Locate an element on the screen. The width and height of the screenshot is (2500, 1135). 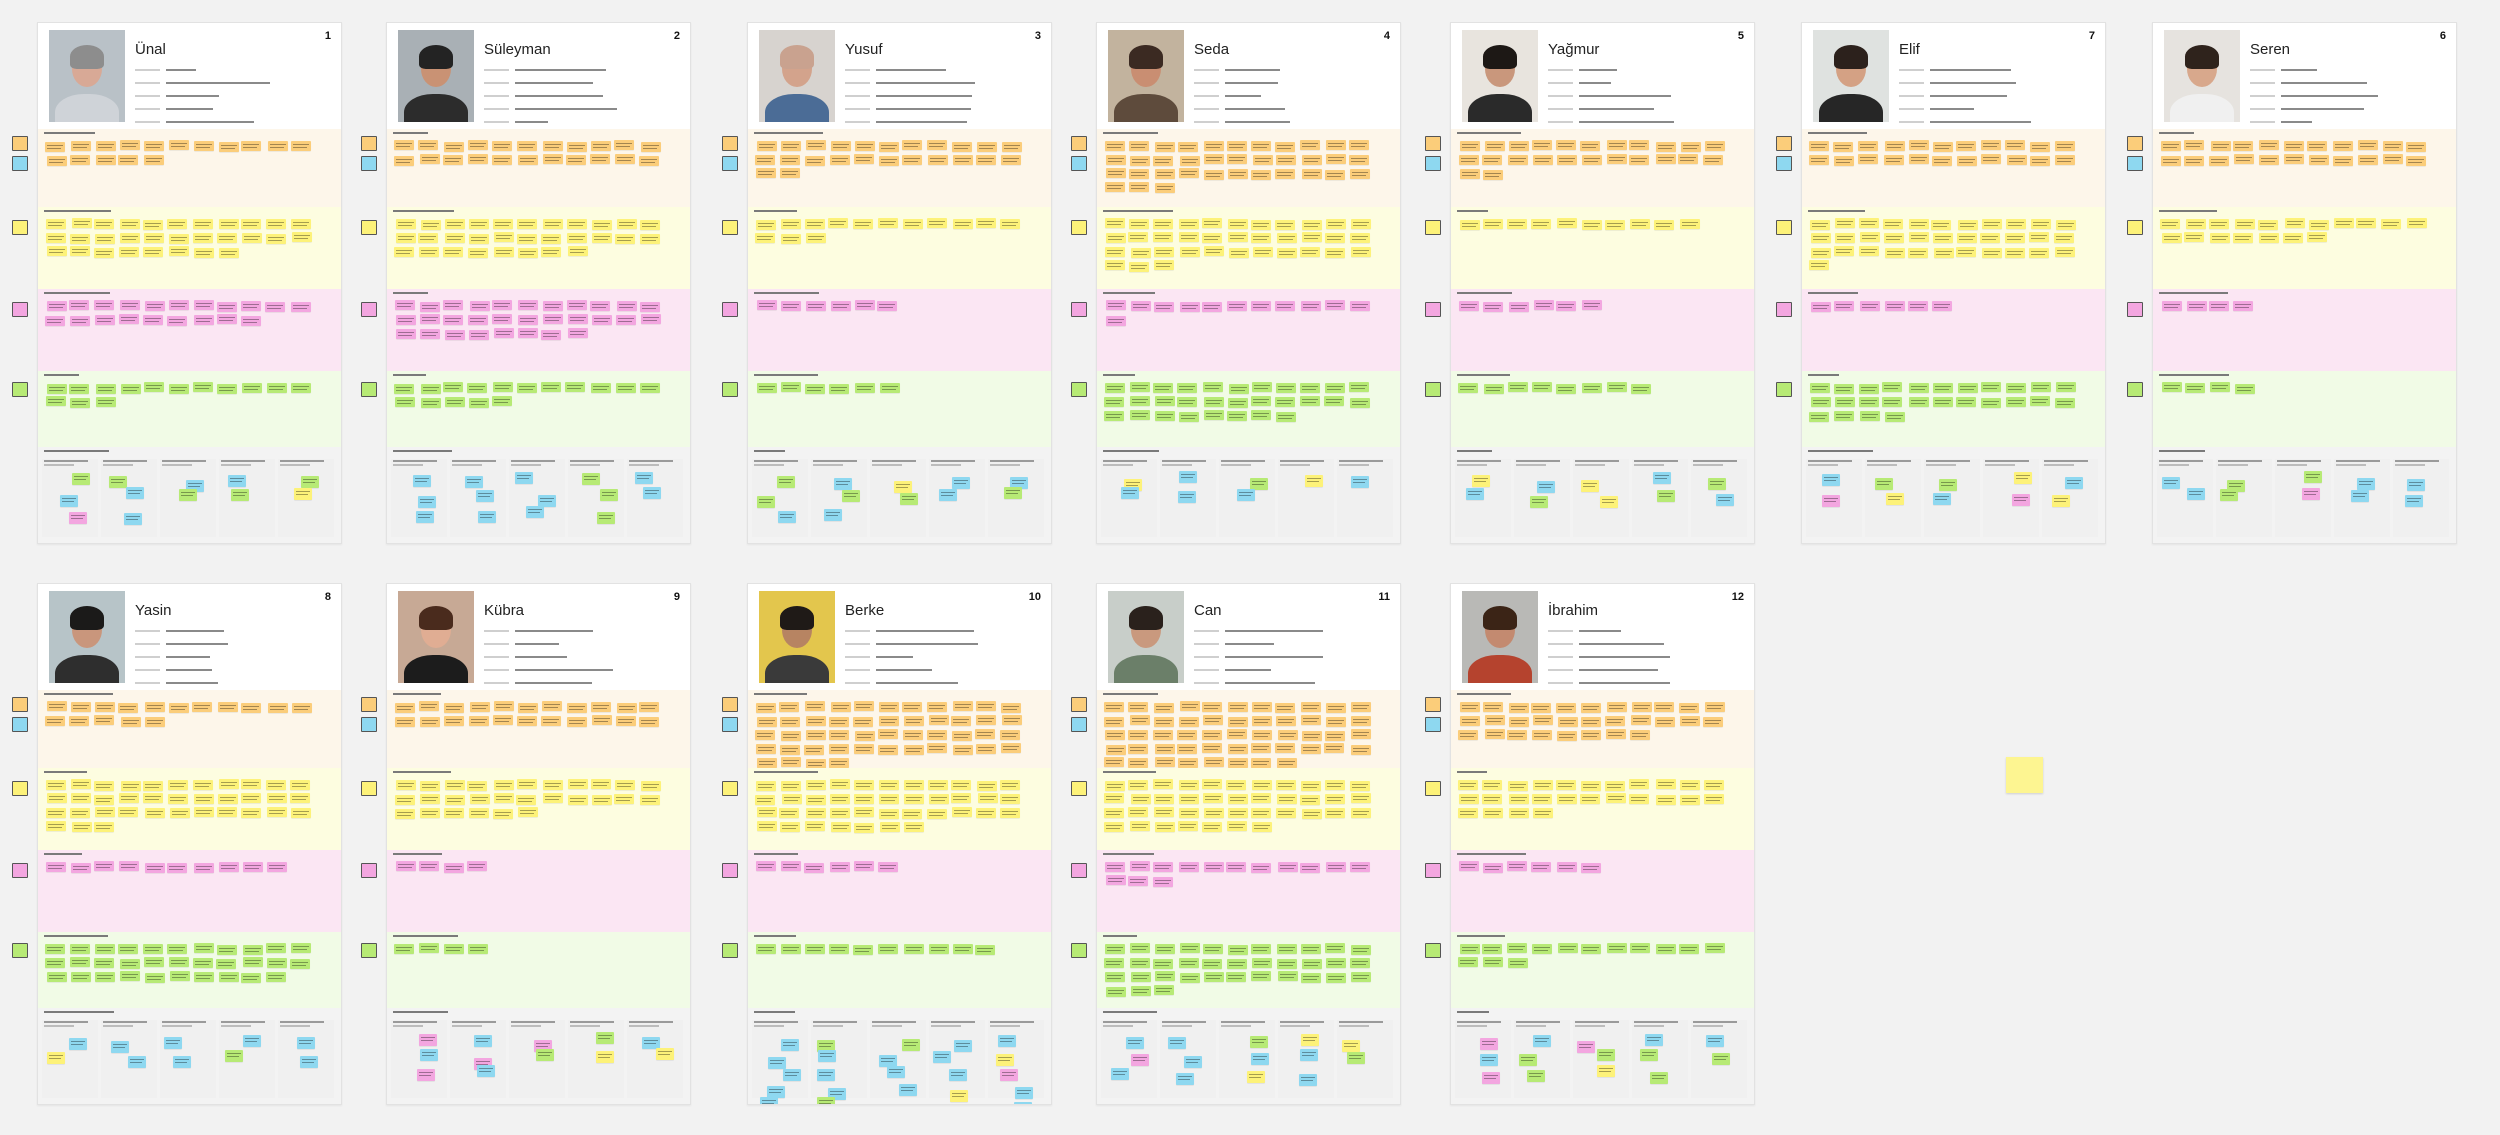
persona-board: 8 Yasin is located at coordinates (189, 844).